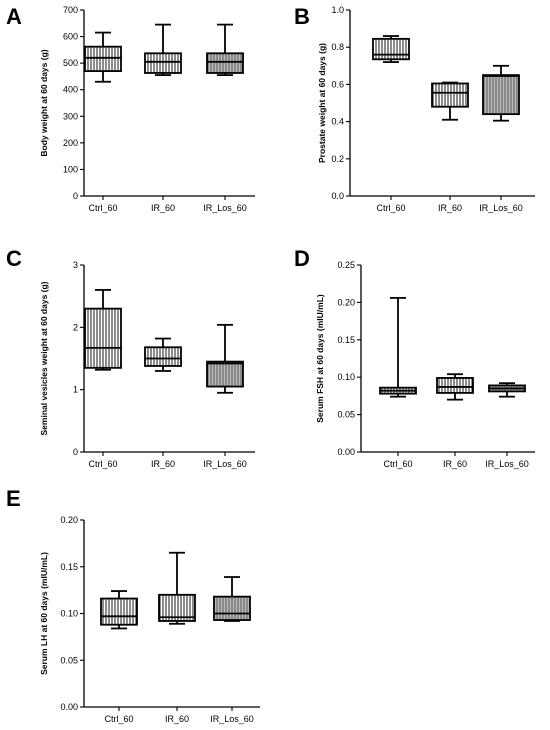 The height and width of the screenshot is (730, 550). What do you see at coordinates (70, 10) in the screenshot?
I see `y-tick-label: 700` at bounding box center [70, 10].